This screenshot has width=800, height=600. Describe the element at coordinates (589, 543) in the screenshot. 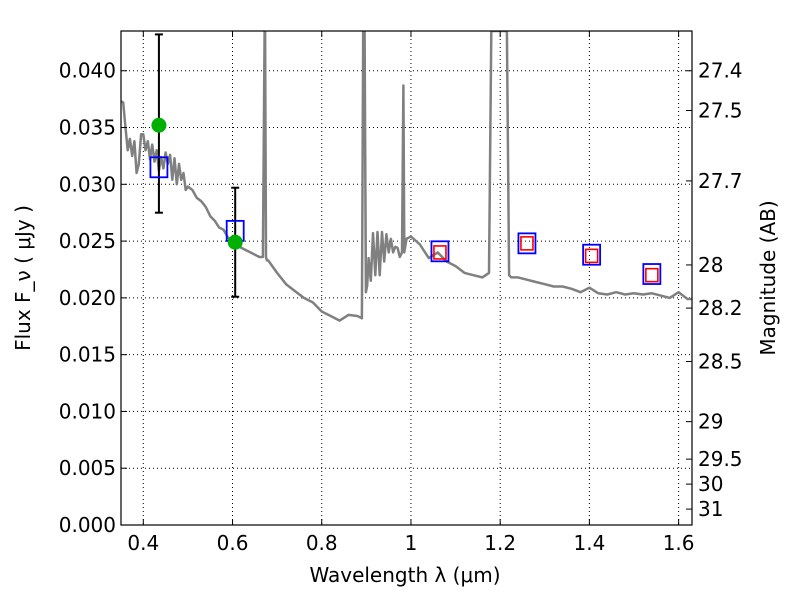

I see `x-tick-label: 1.4` at that location.